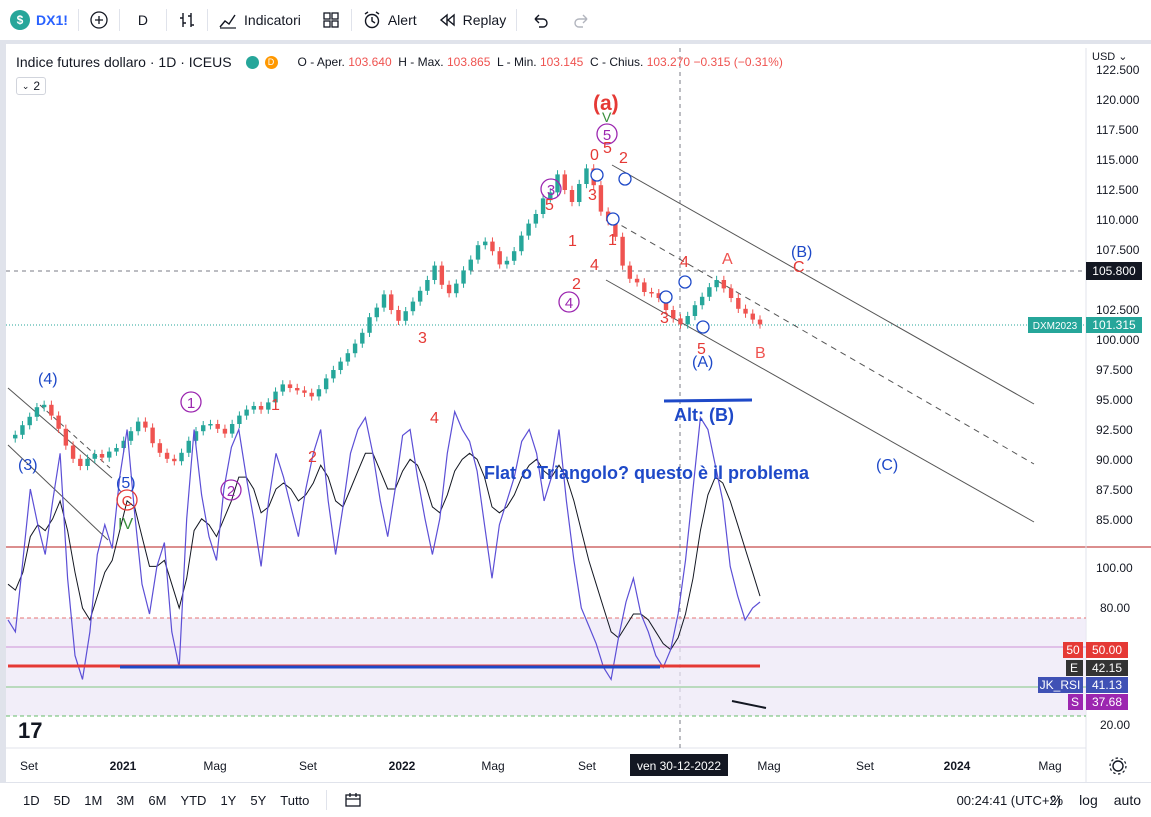 The height and width of the screenshot is (817, 1151). I want to click on red-4-b: 4, so click(594, 265).